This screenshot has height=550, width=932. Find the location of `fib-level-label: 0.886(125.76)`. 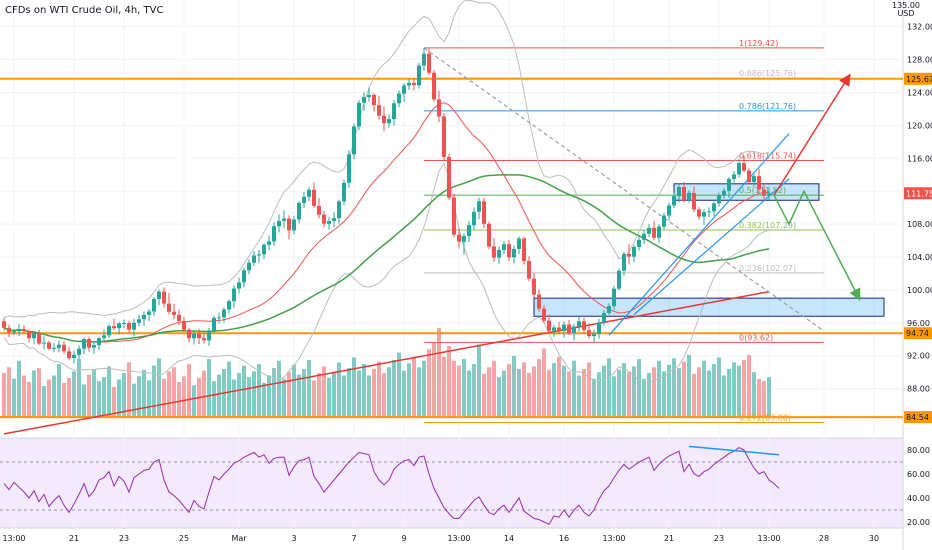

fib-level-label: 0.886(125.76) is located at coordinates (767, 73).